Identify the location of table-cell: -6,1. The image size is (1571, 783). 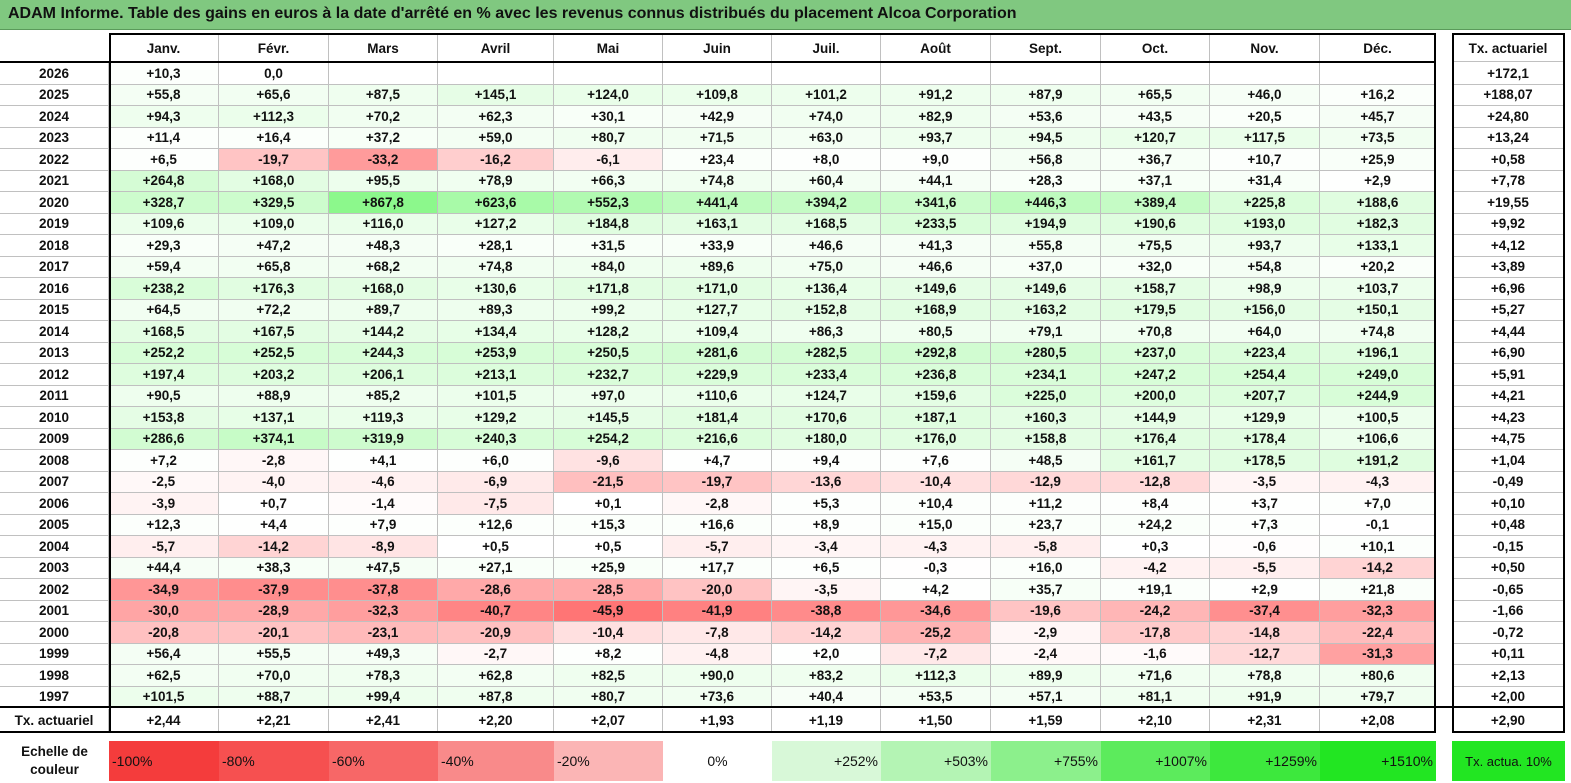
(608, 160).